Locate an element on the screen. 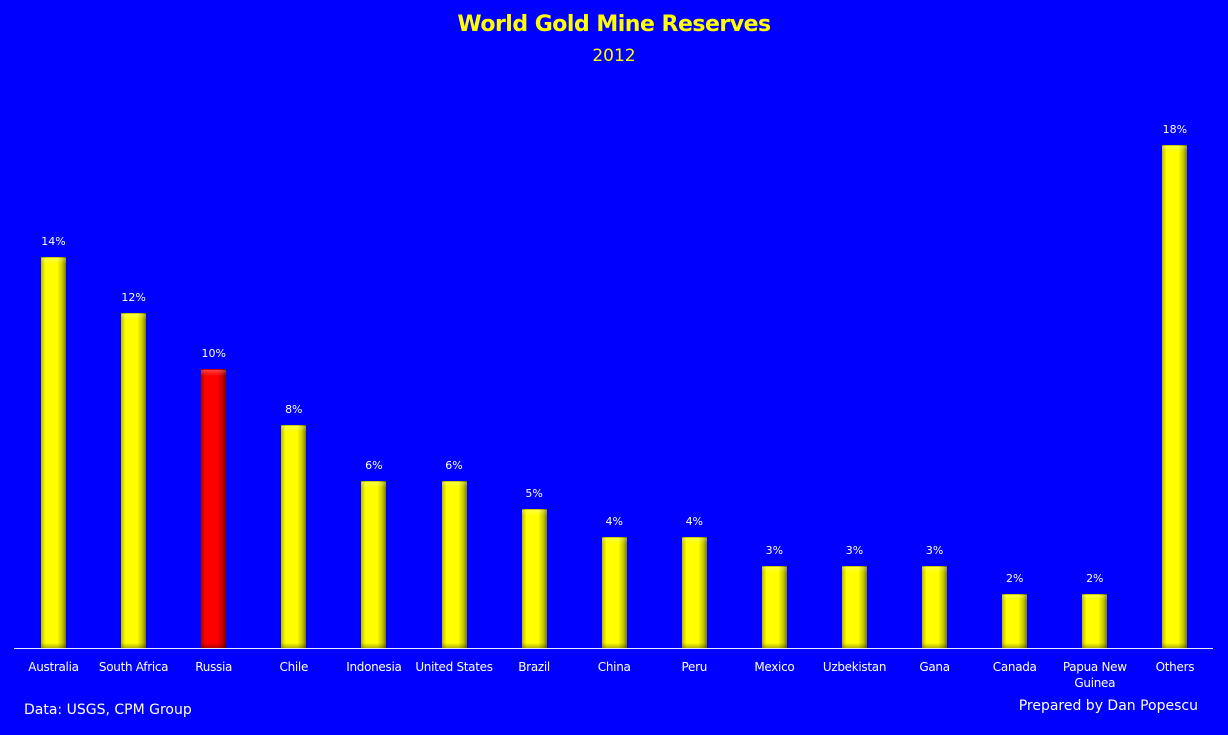 Image resolution: width=1228 pixels, height=735 pixels. bar-south-africa is located at coordinates (134, 480).